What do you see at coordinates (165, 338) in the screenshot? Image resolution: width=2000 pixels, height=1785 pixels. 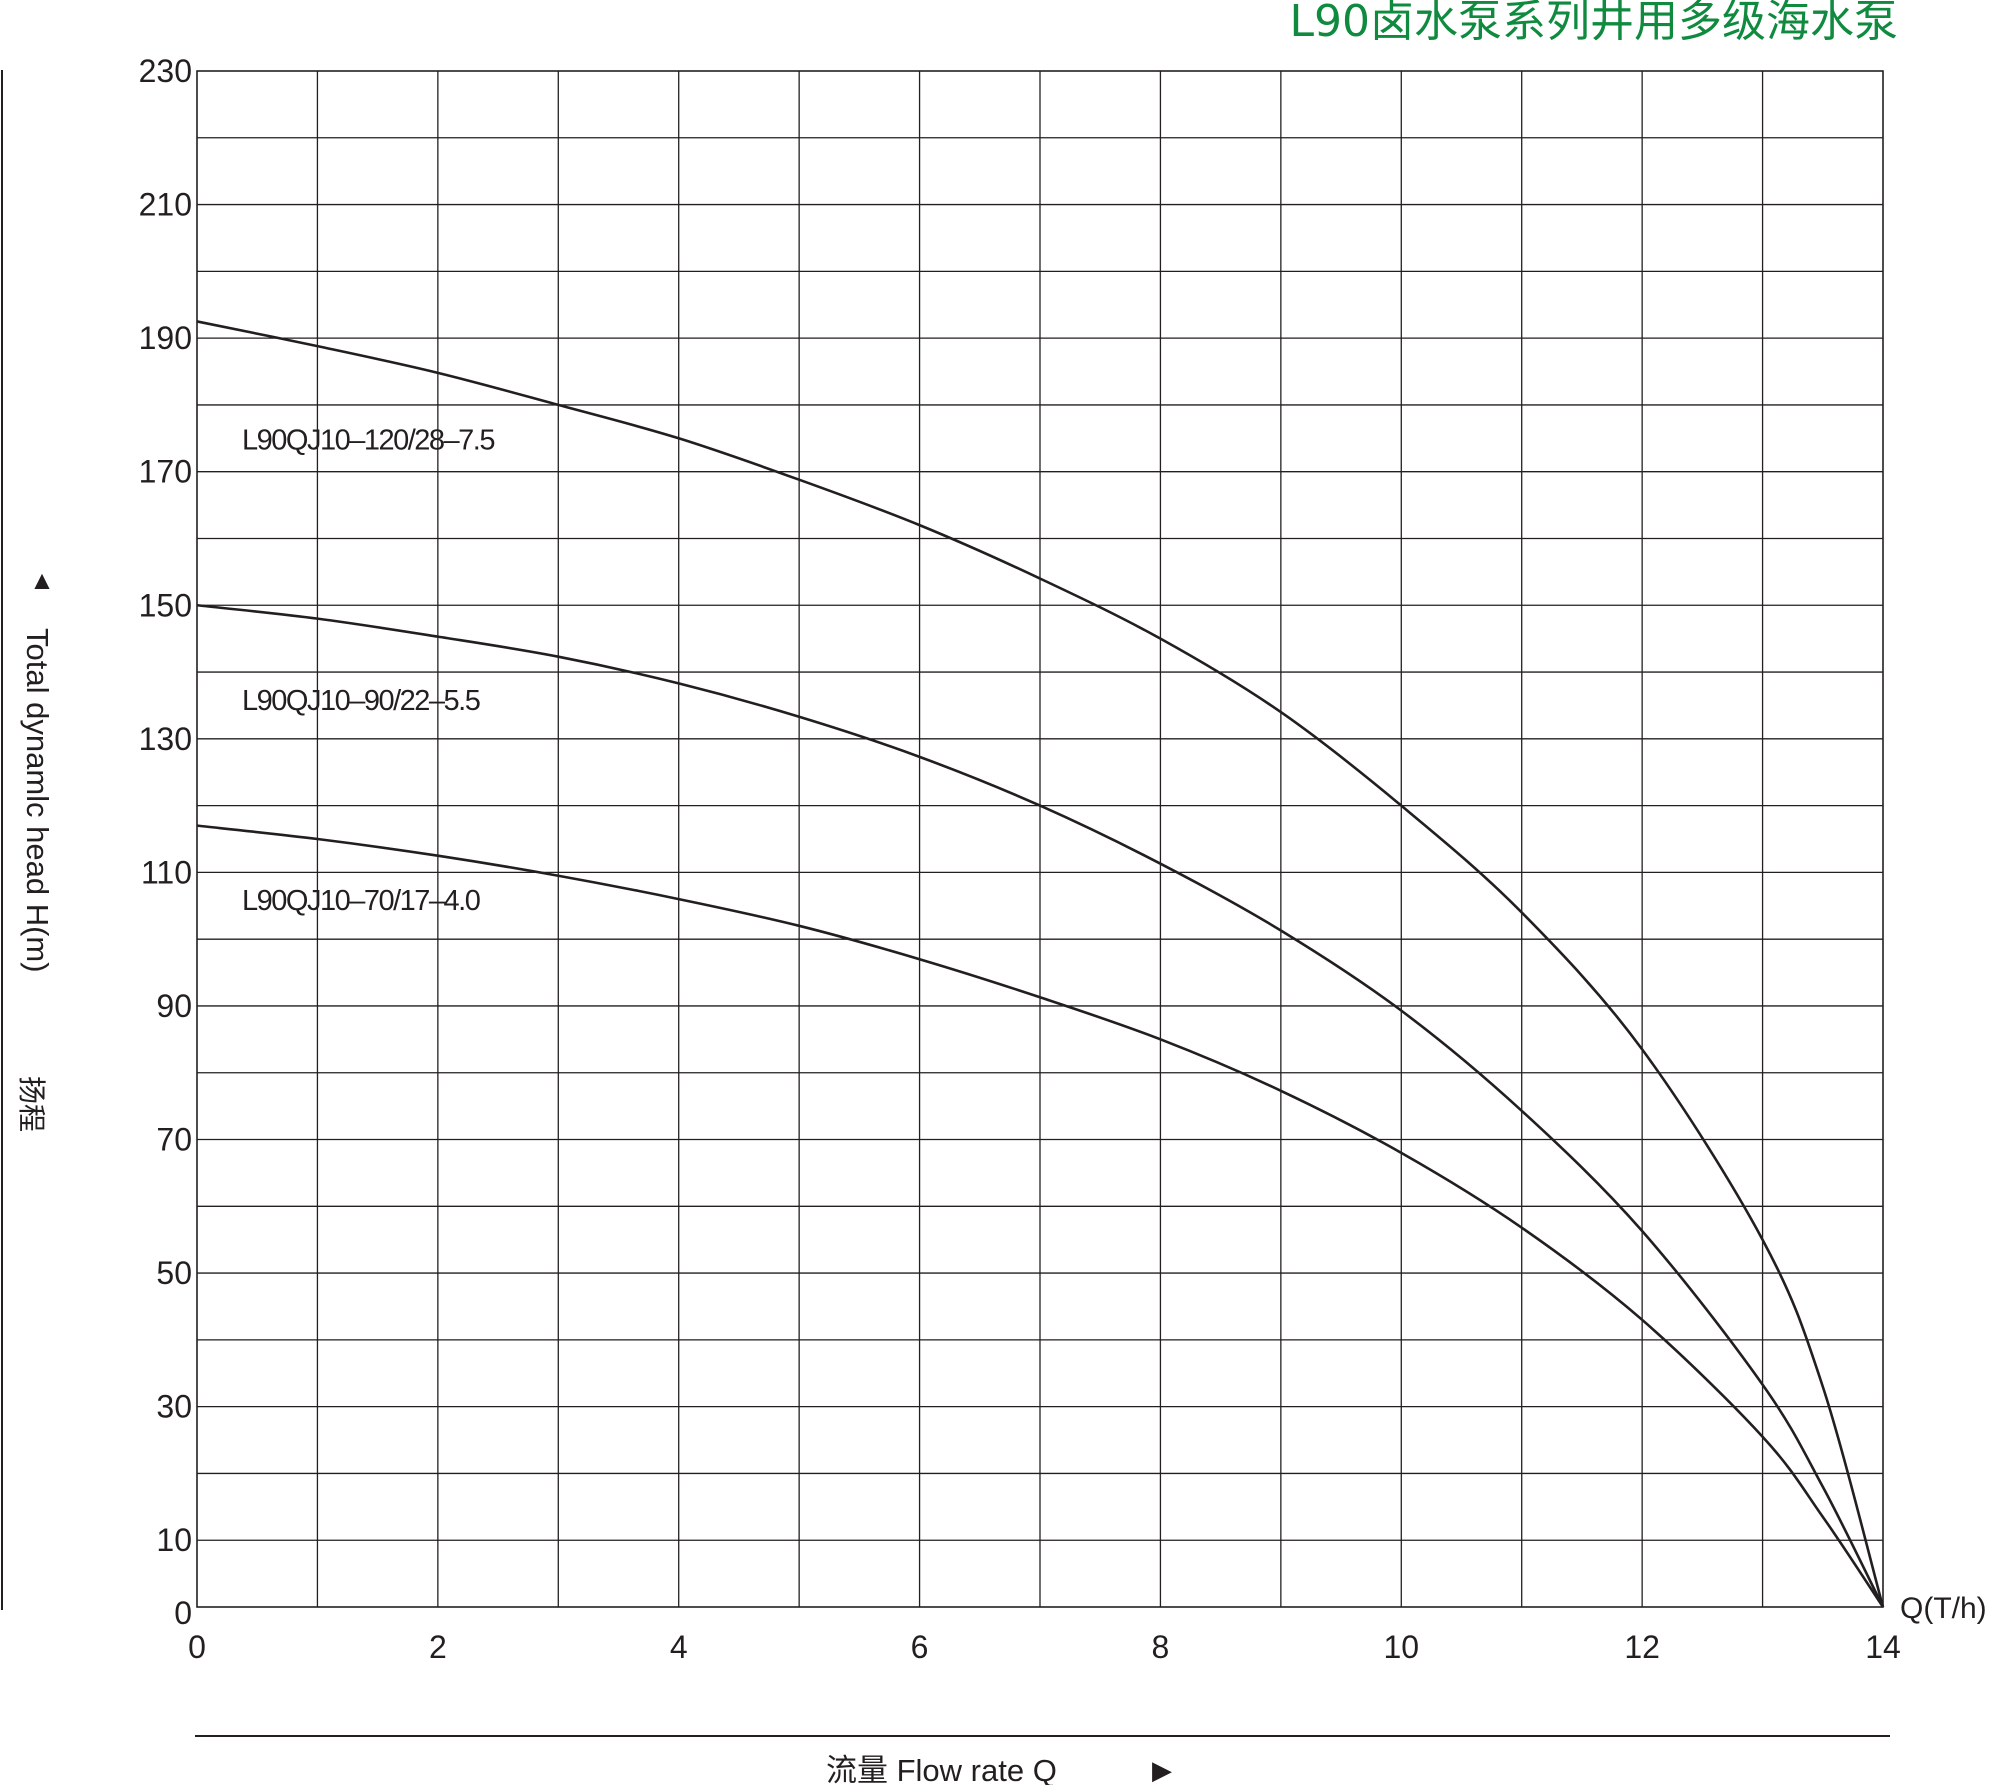 I see `y-tick-label: 190` at bounding box center [165, 338].